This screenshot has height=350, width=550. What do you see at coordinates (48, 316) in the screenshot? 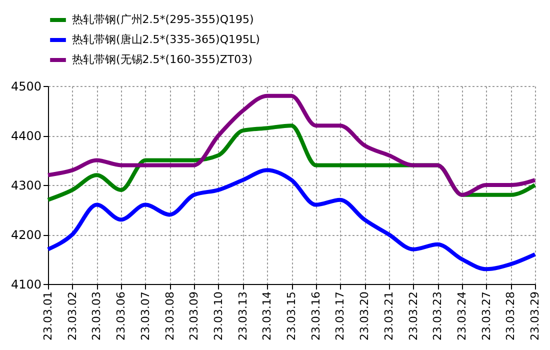
I see `x-tick-label: 23.03.01` at bounding box center [48, 316].